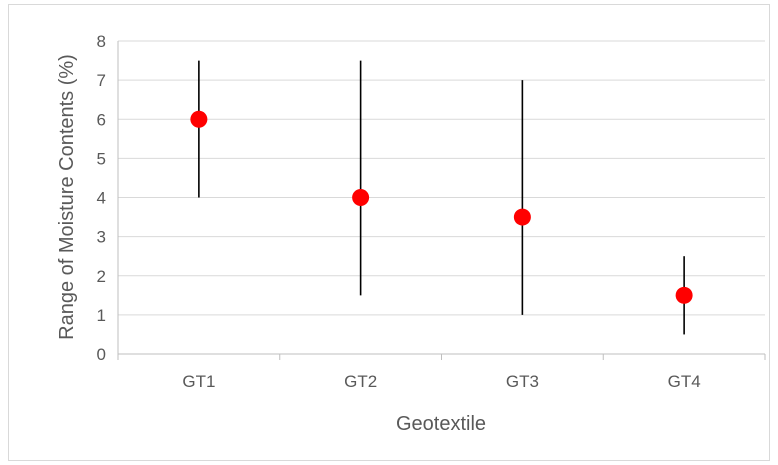 The width and height of the screenshot is (778, 465). What do you see at coordinates (360, 381) in the screenshot?
I see `x-tick-label: GT2` at bounding box center [360, 381].